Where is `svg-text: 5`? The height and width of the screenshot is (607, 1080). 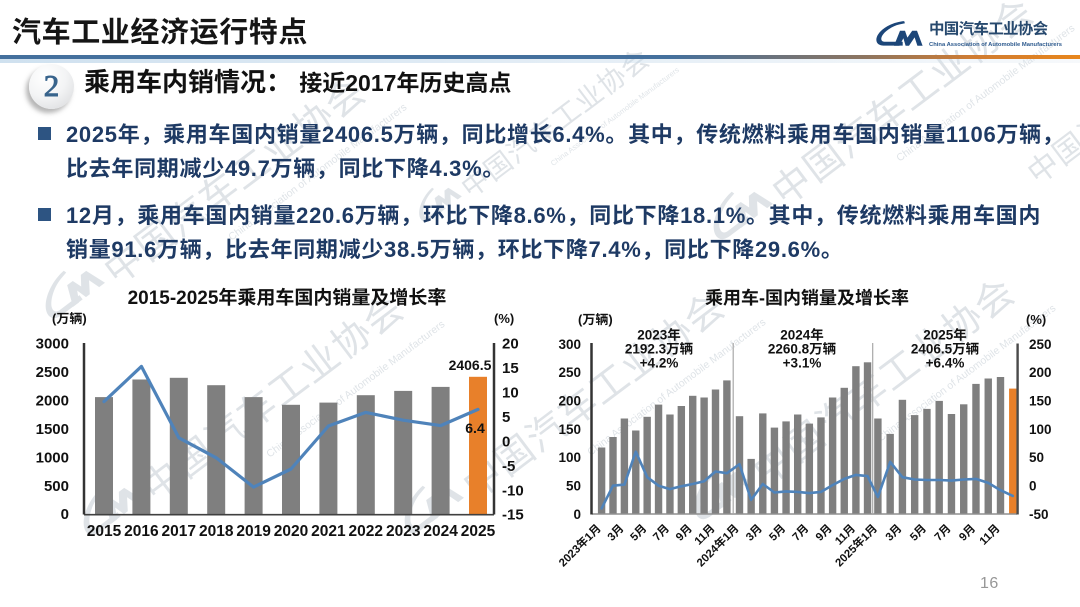
svg-text: 5 is located at coordinates (506, 416).